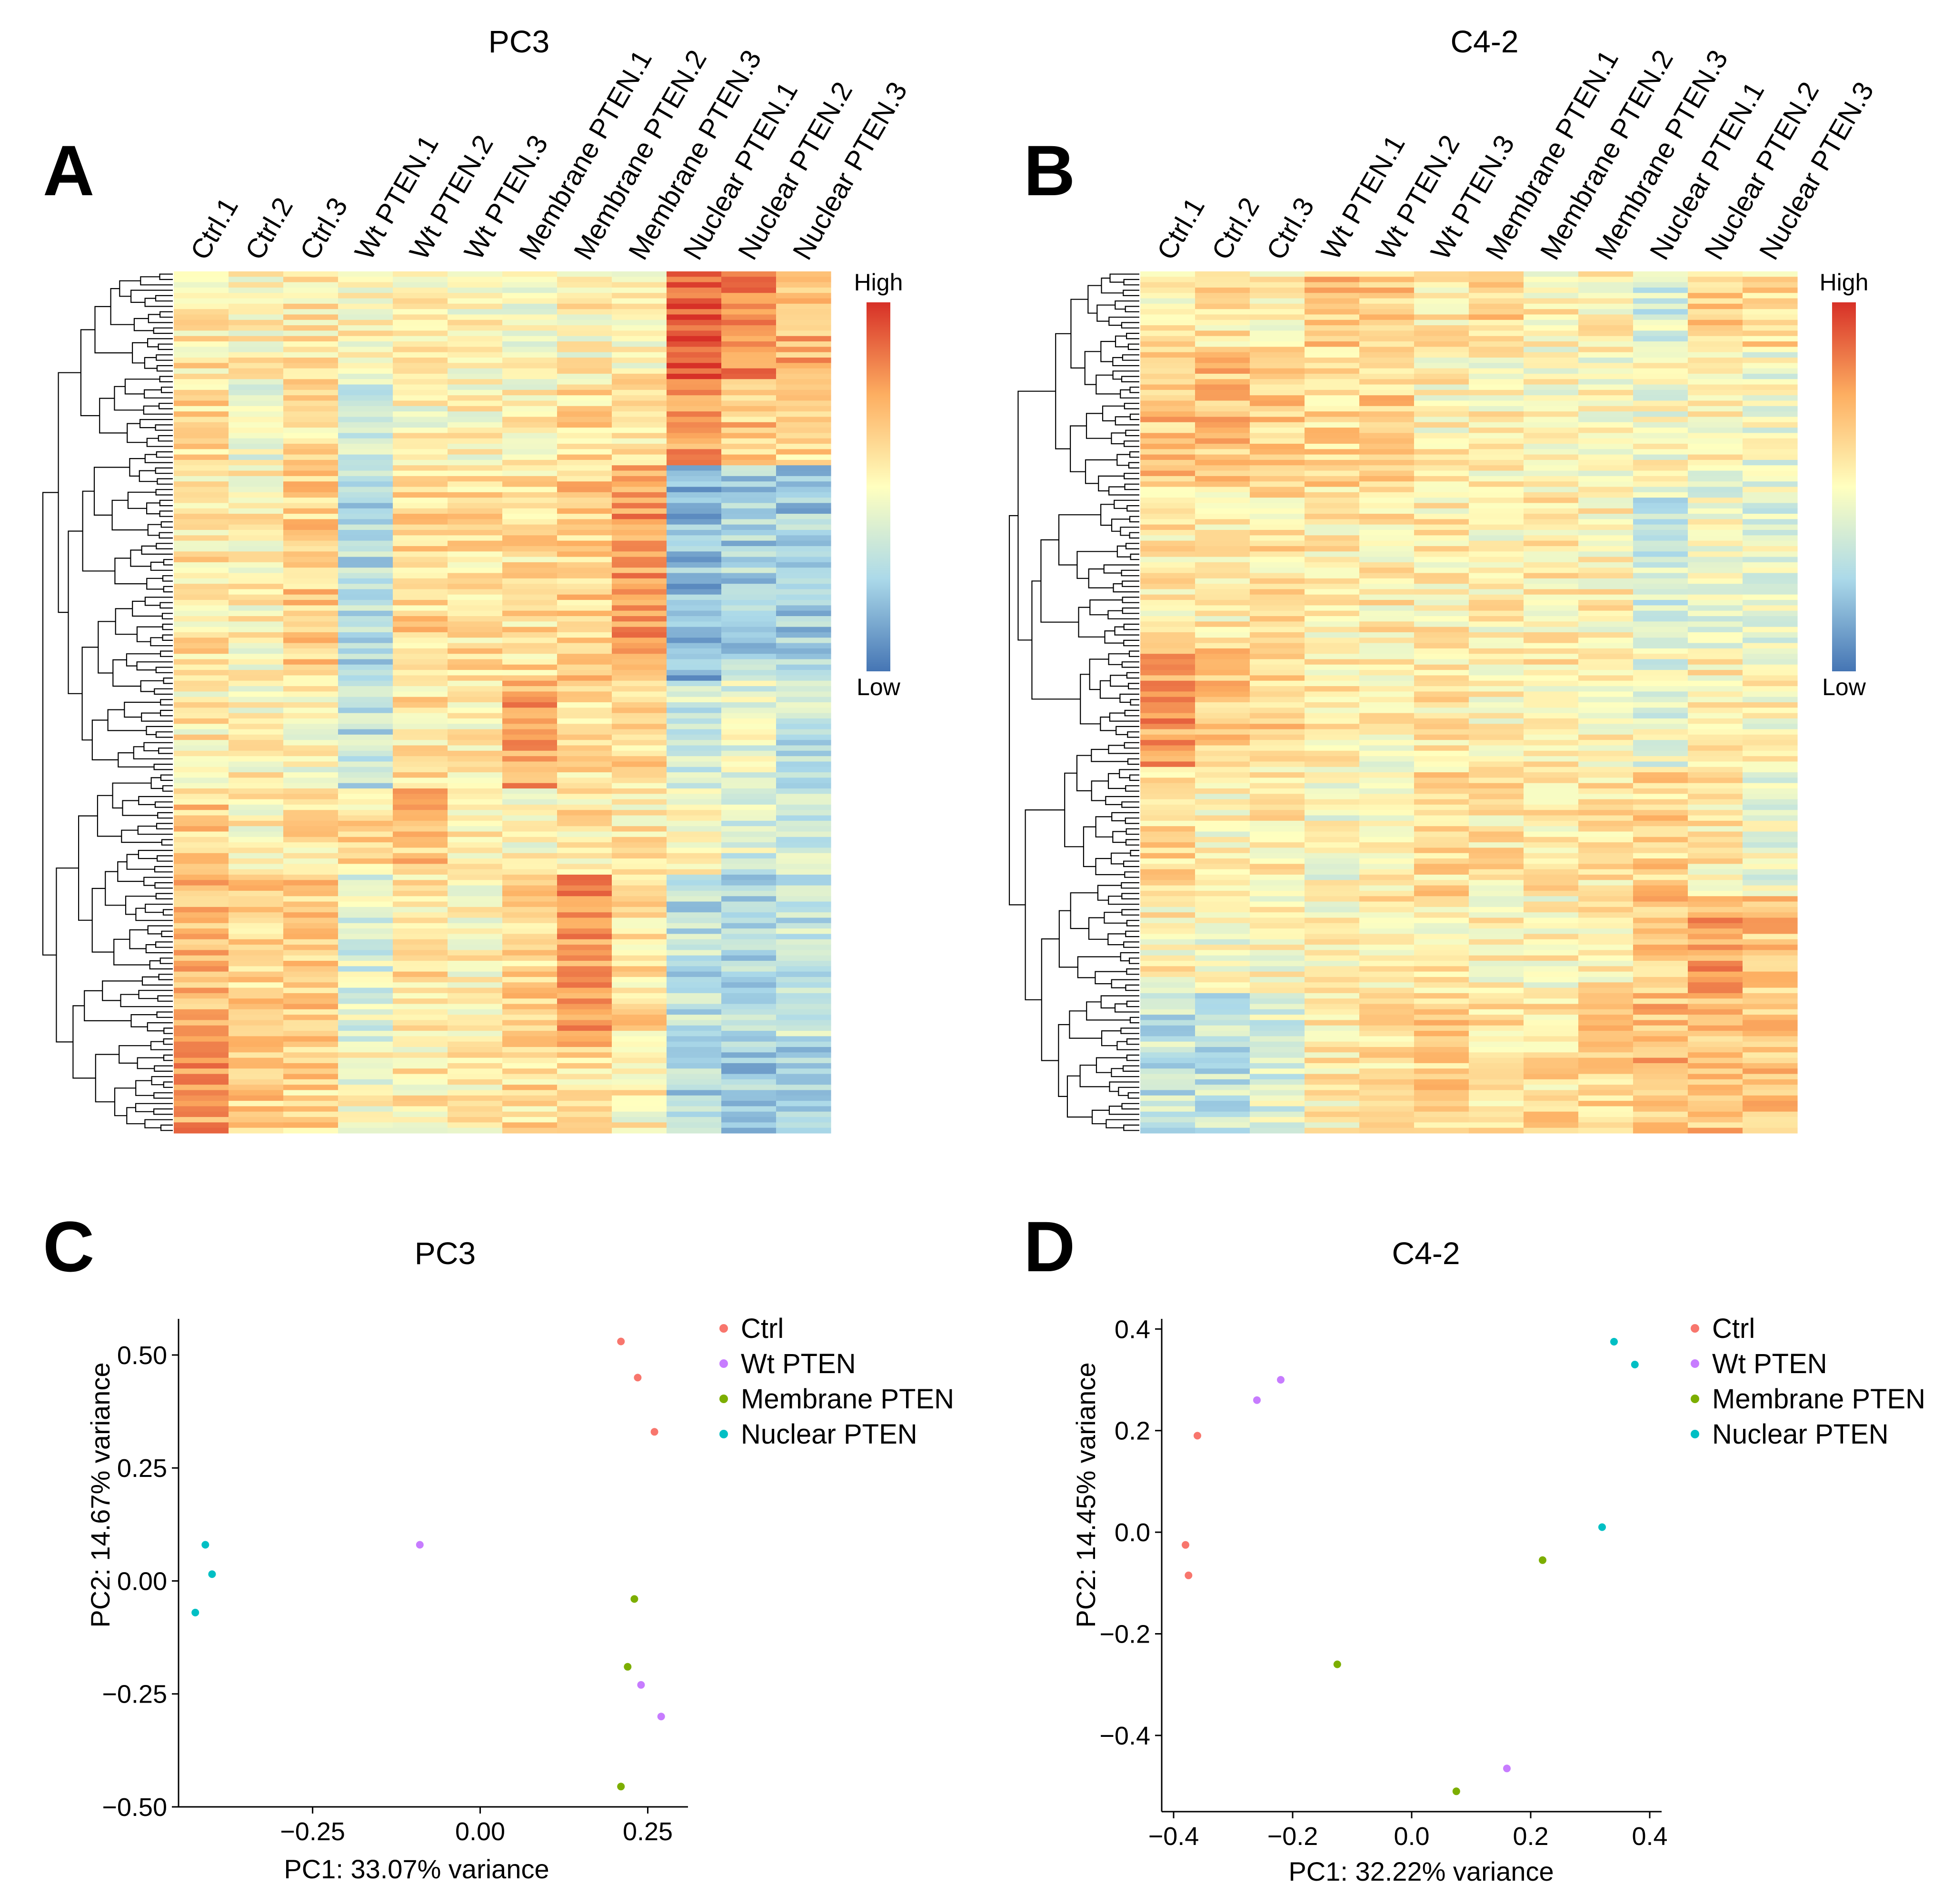  Describe the element at coordinates (1383, 1583) in the screenshot. I see `scatter-d-axes: −0.4 −0.2 0.0 0.2 0.40.40.20.0−0.2−0.4` at that location.